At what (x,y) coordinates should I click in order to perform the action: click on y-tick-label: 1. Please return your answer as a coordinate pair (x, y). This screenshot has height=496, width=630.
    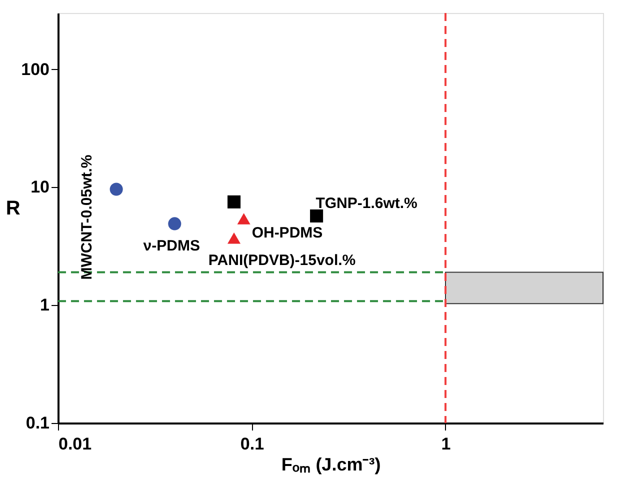
    Looking at the image, I should click on (45, 305).